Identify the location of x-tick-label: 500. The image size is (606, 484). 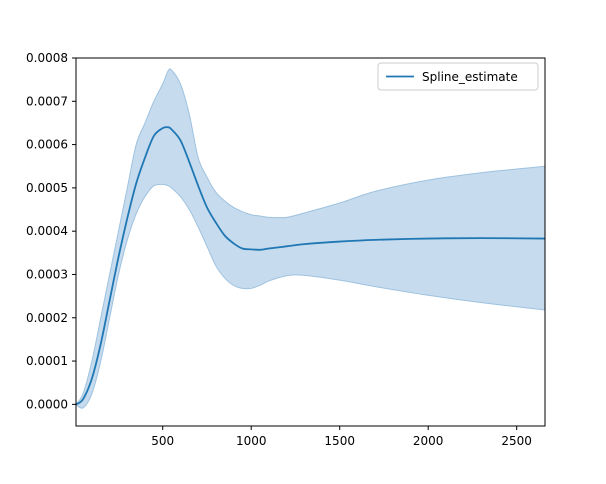
(162, 441).